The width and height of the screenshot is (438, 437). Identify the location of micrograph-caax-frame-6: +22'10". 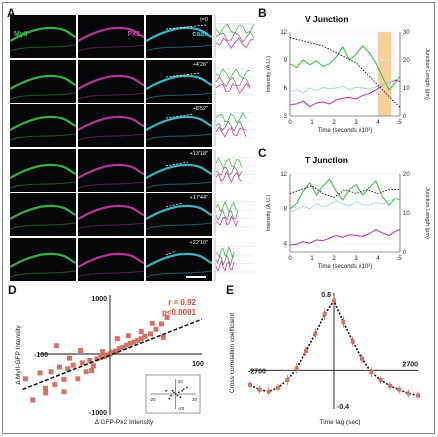
(179, 259).